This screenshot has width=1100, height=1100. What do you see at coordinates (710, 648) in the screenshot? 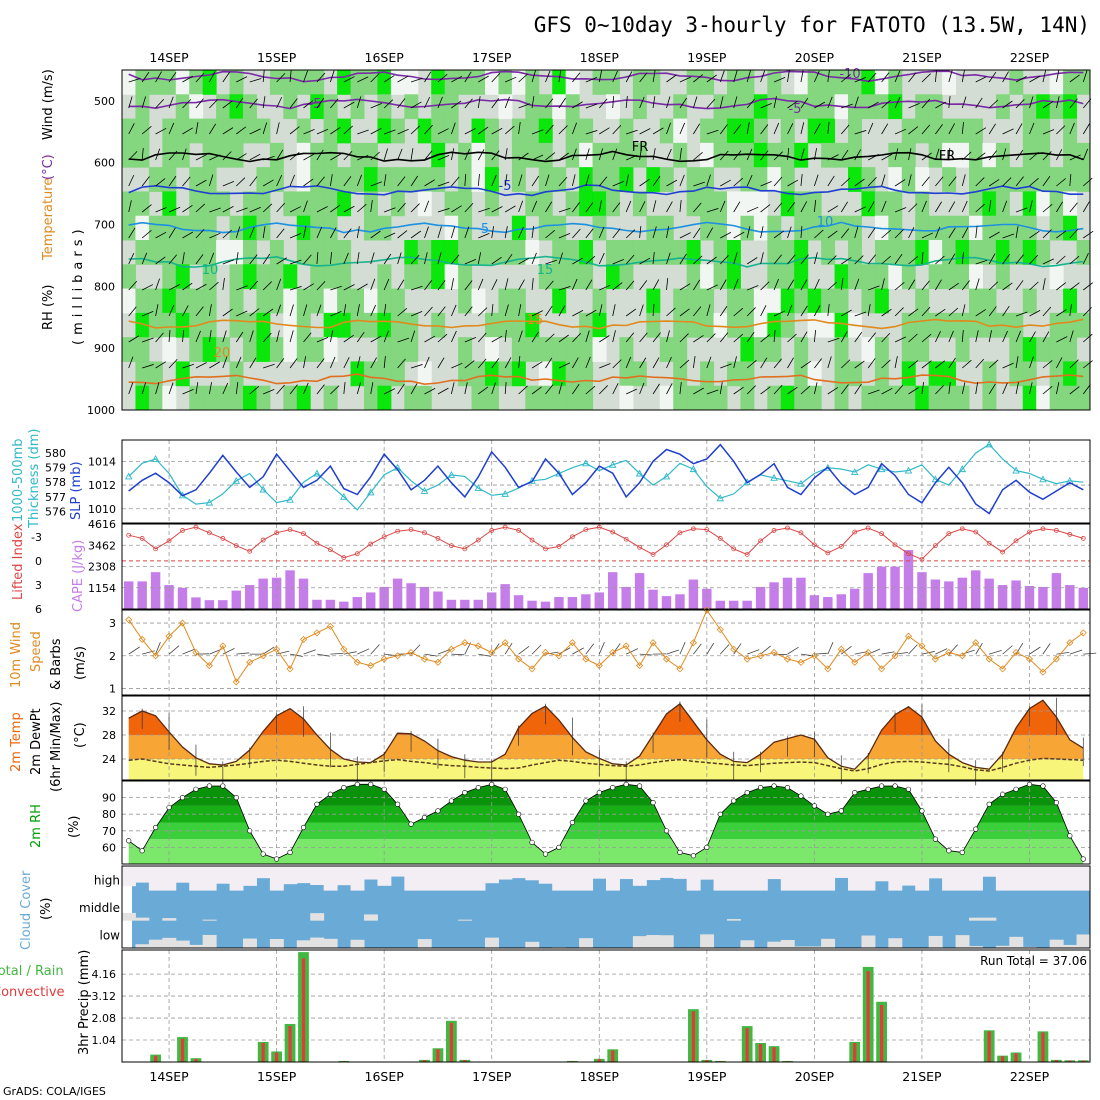
I see `wind-barb-10m` at bounding box center [710, 648].